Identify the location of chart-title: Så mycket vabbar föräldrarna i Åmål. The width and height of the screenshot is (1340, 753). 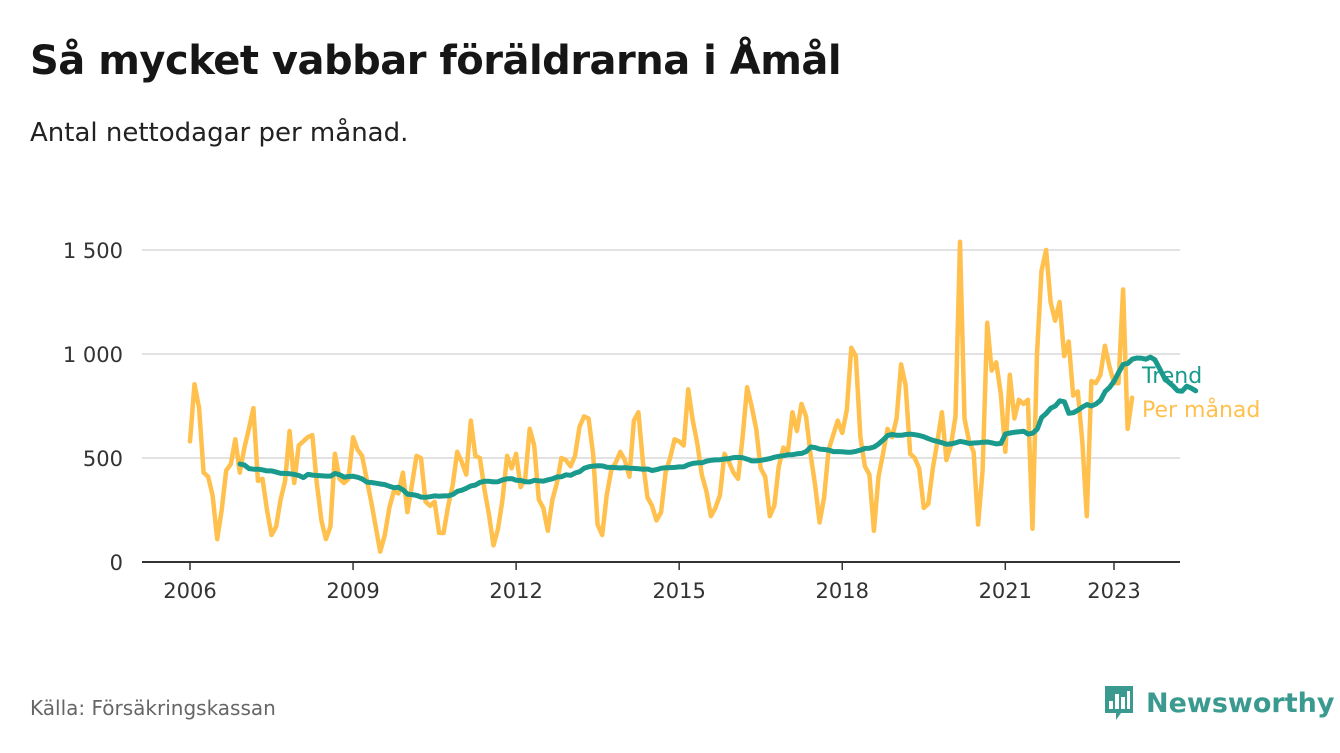
(436, 61).